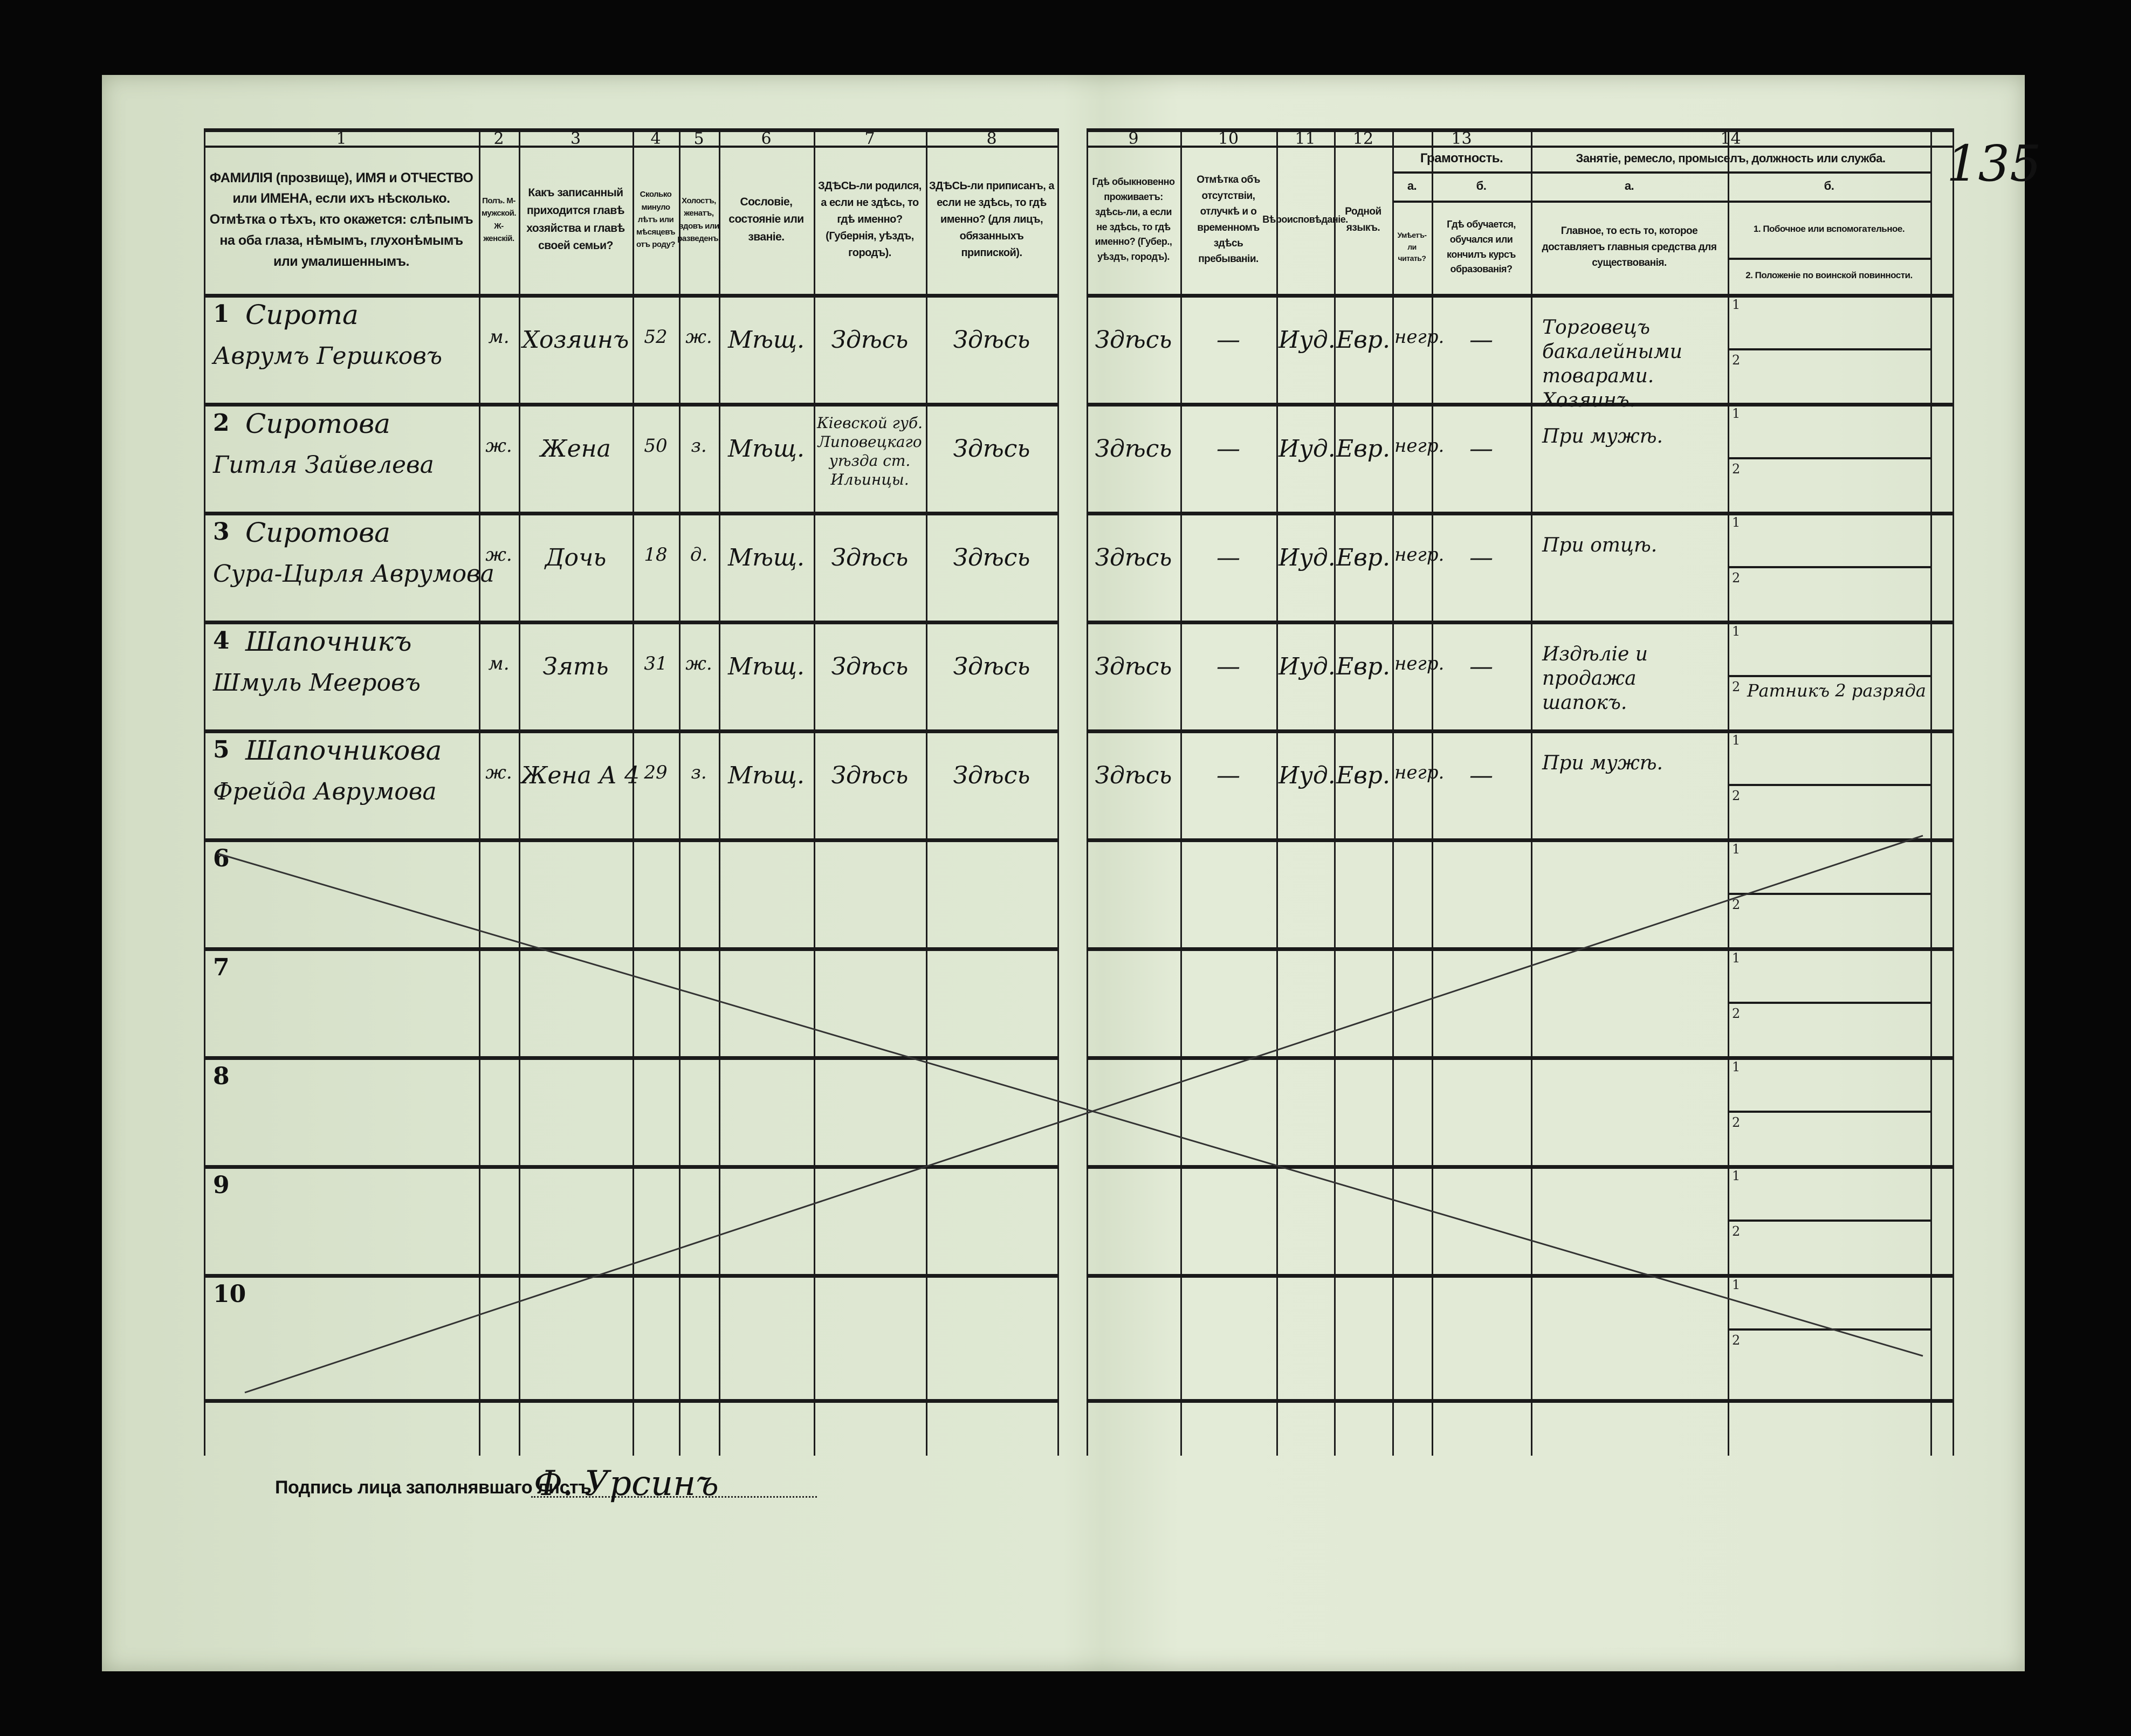  What do you see at coordinates (1629, 185) in the screenshot?
I see `header-occupation-a: а.` at bounding box center [1629, 185].